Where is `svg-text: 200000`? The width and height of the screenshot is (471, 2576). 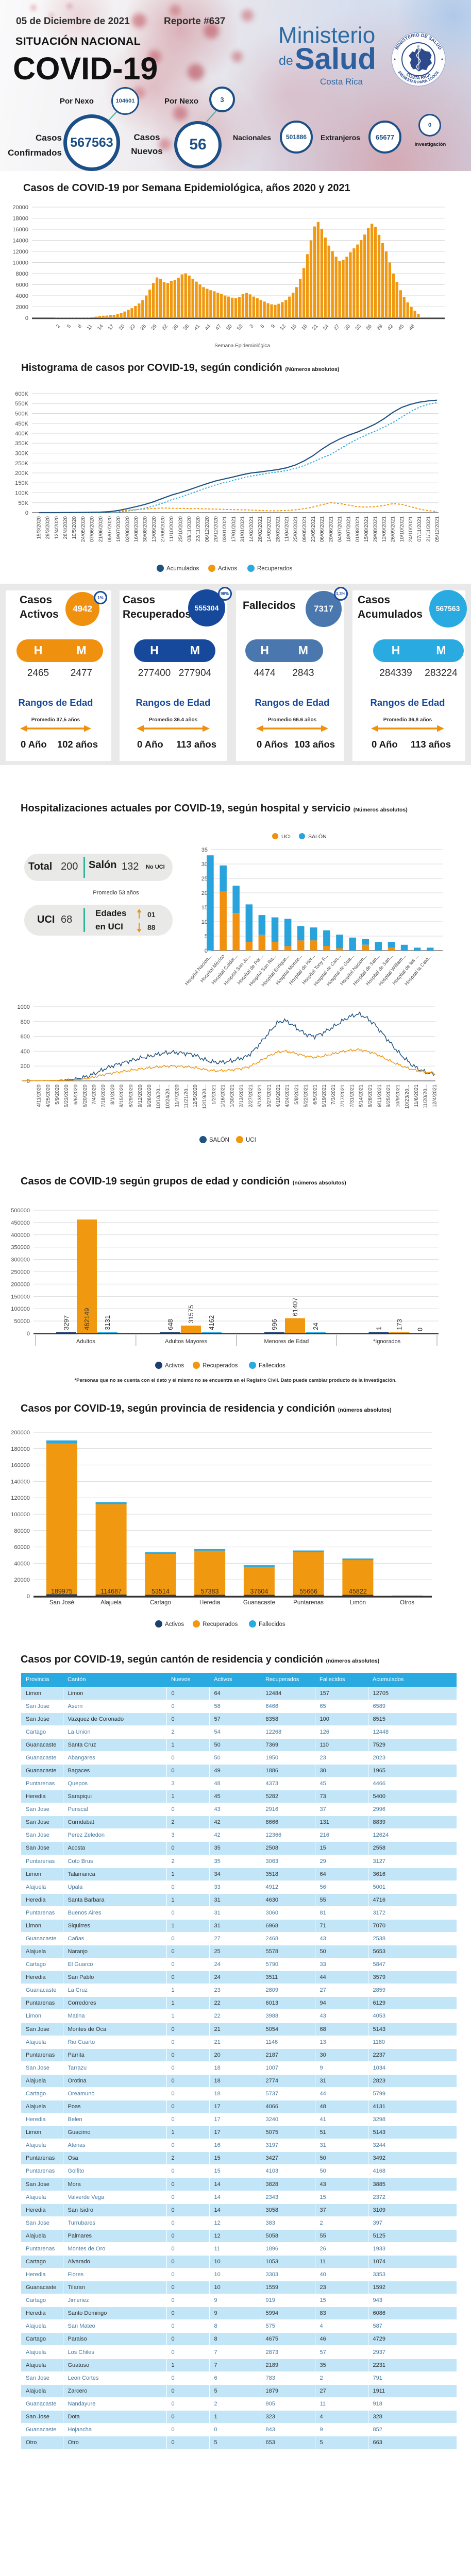 svg-text: 200000 is located at coordinates (20, 1433).